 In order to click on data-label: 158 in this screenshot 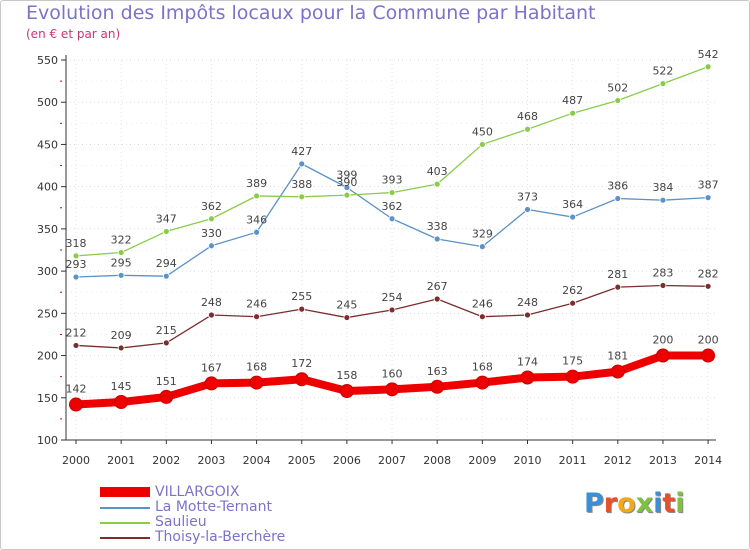, I will do `click(346, 375)`.